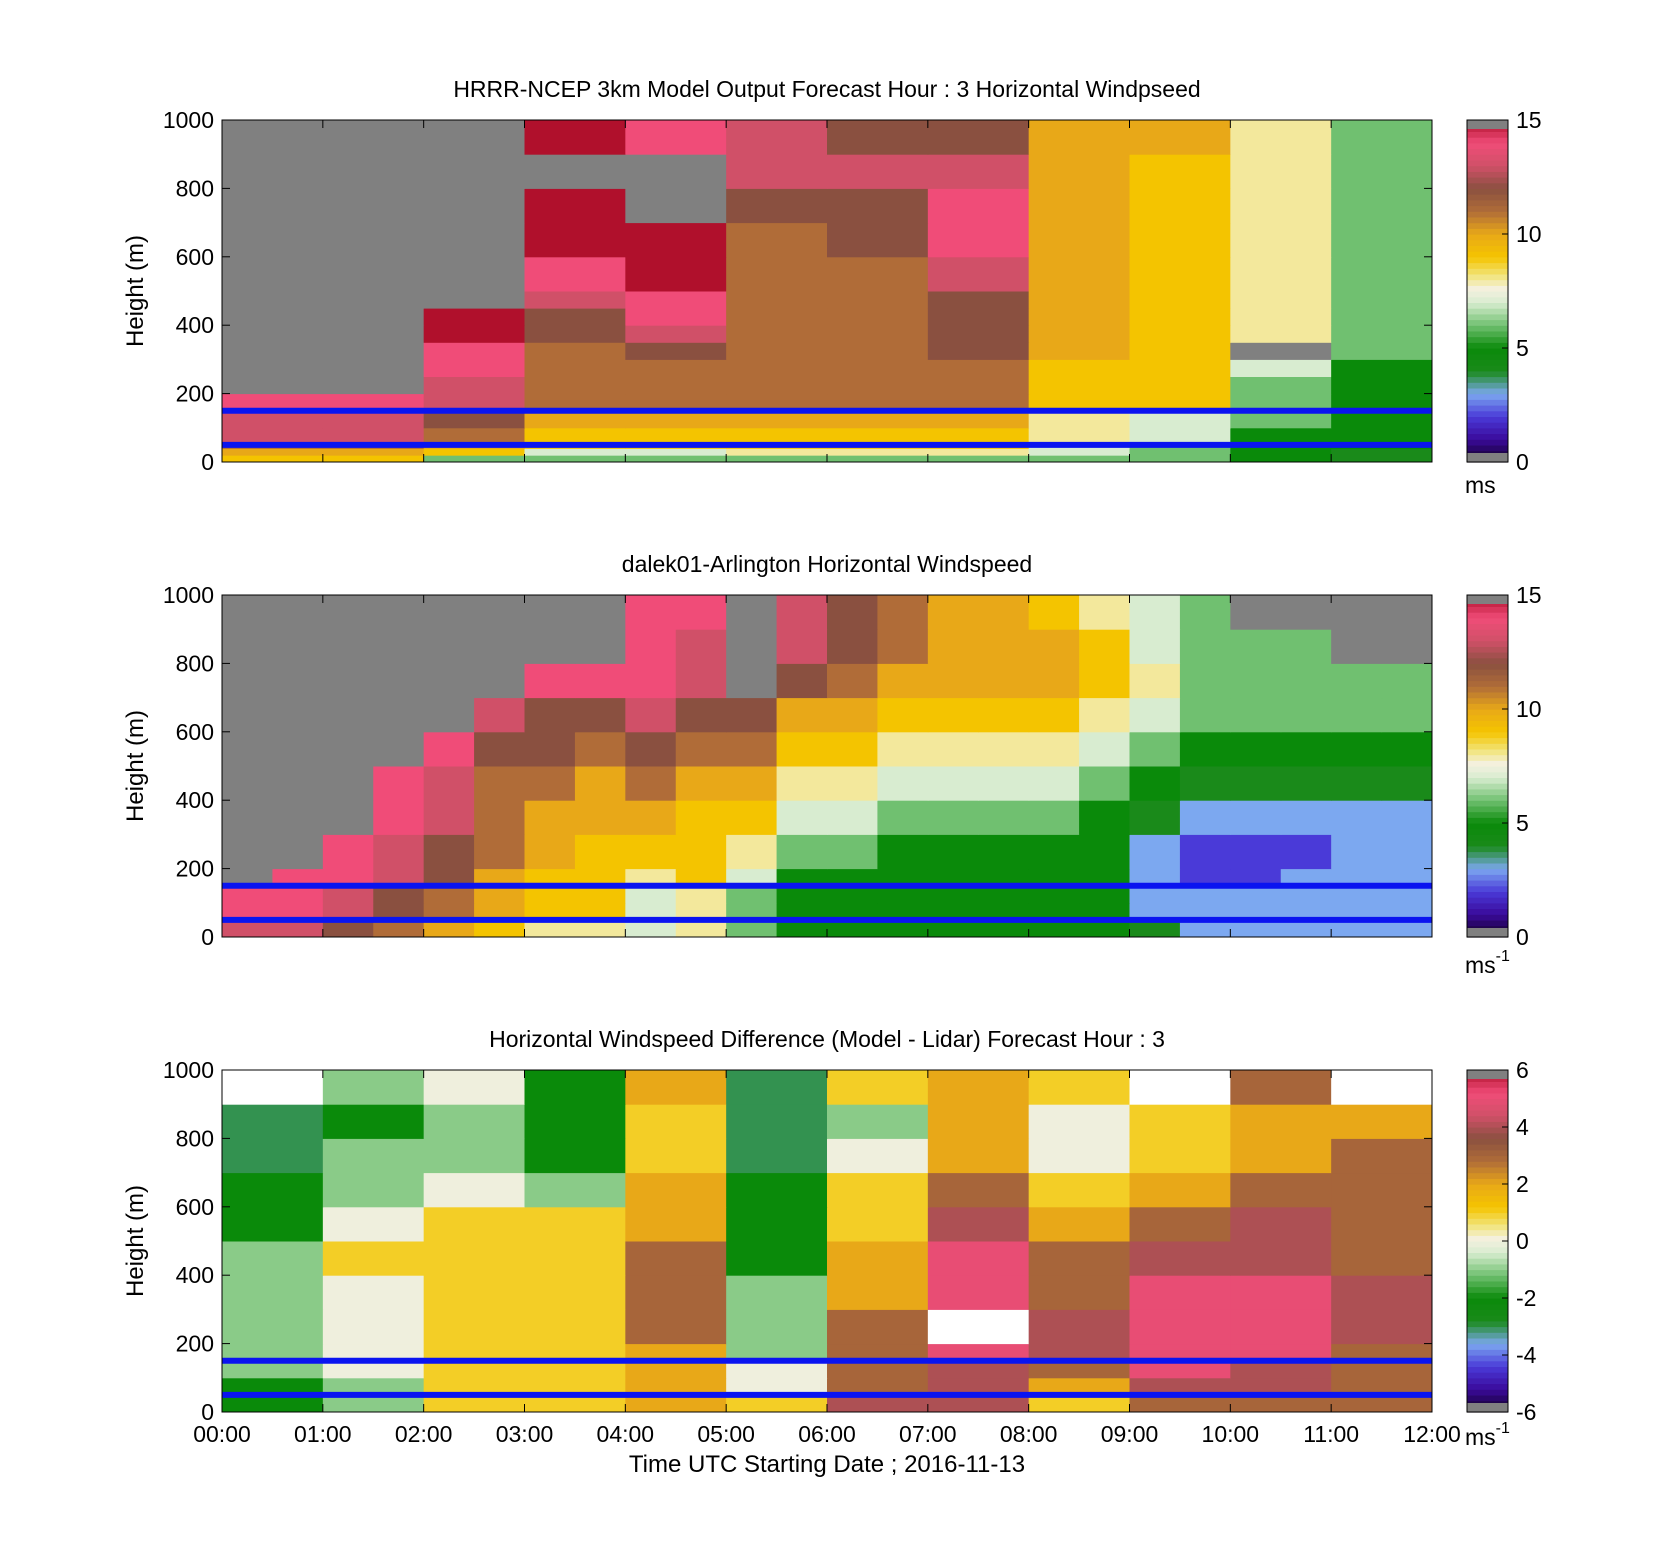 The width and height of the screenshot is (1680, 1561). Describe the element at coordinates (188, 595) in the screenshot. I see `y-tick-label: 1000` at that location.